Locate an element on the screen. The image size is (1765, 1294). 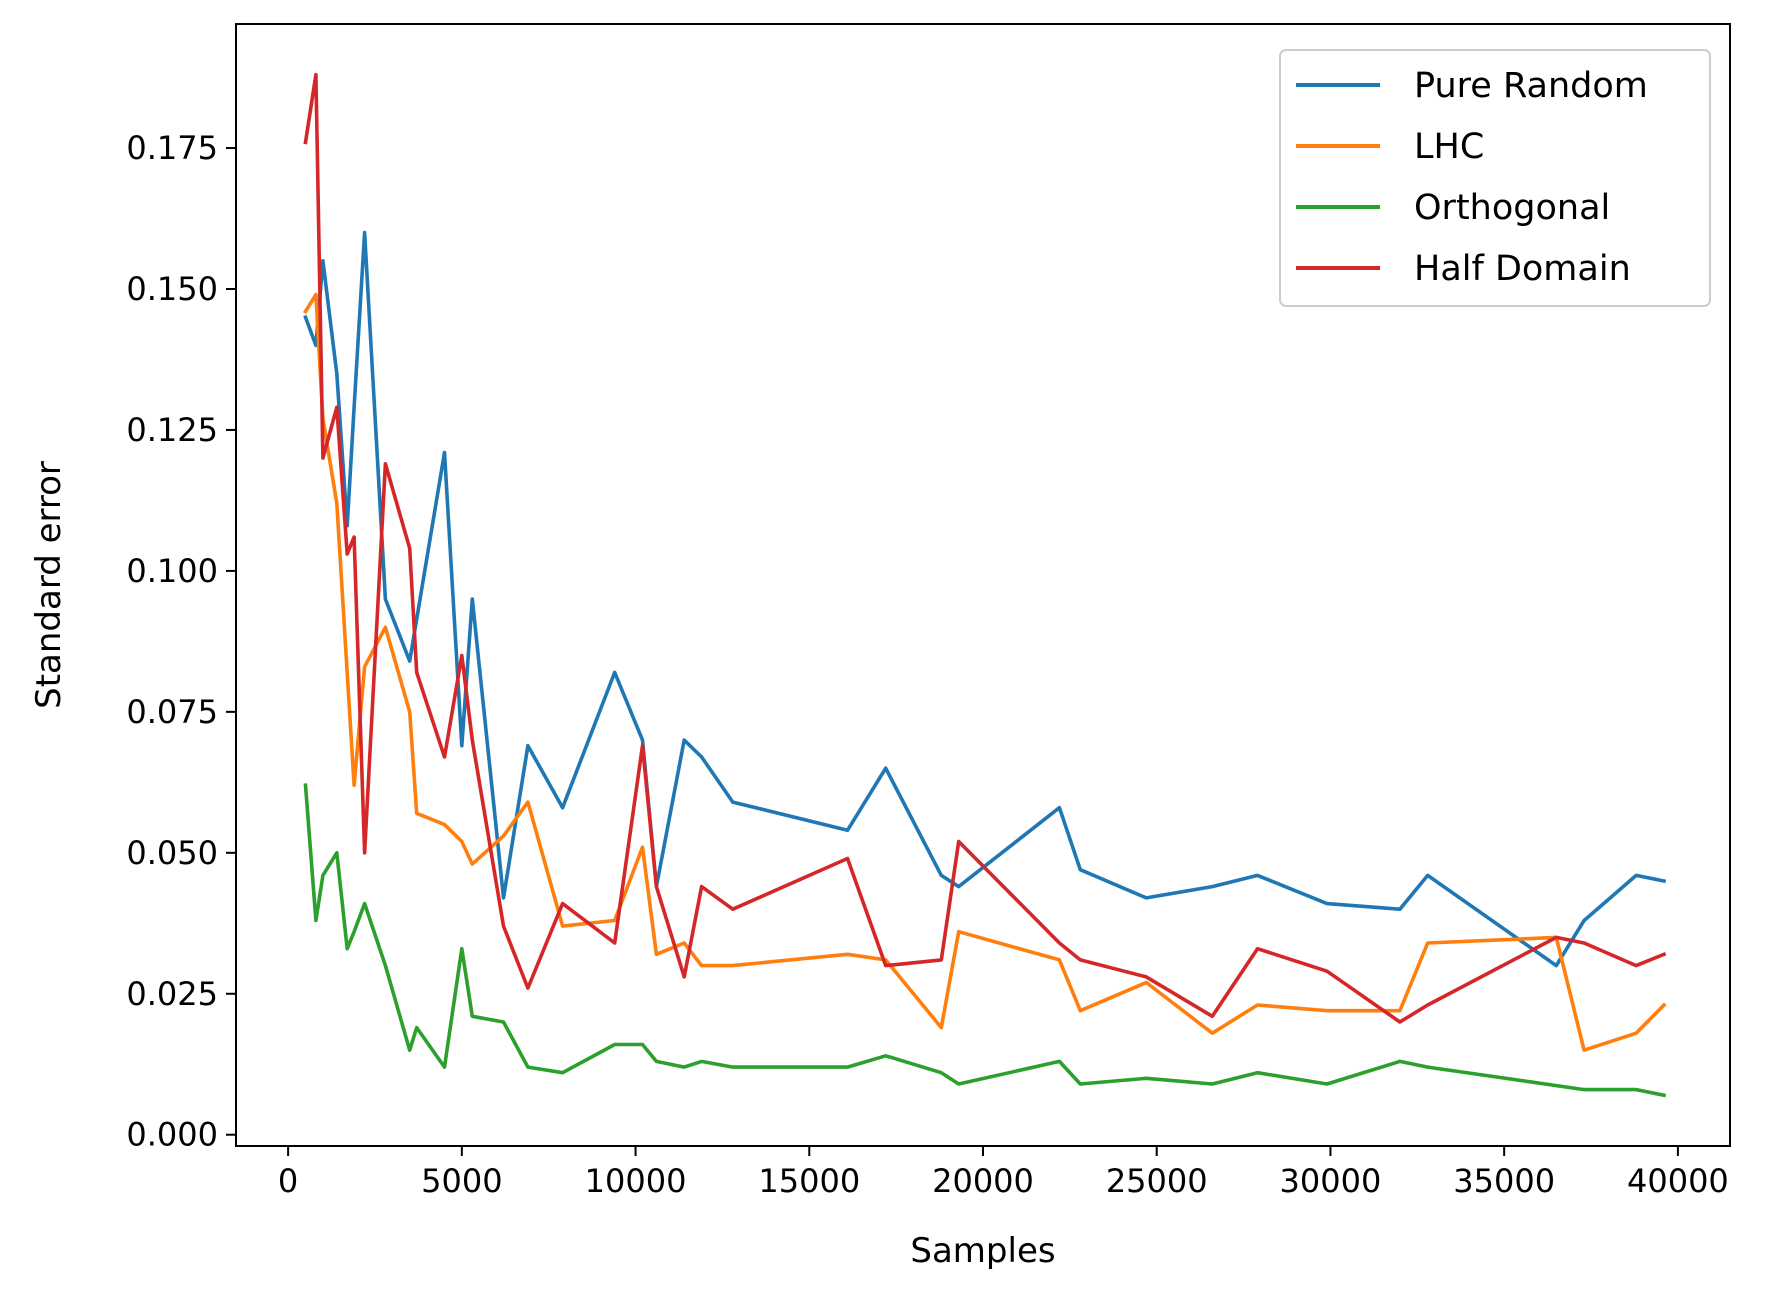
y-tick-label: 0.125 is located at coordinates (172, 430).